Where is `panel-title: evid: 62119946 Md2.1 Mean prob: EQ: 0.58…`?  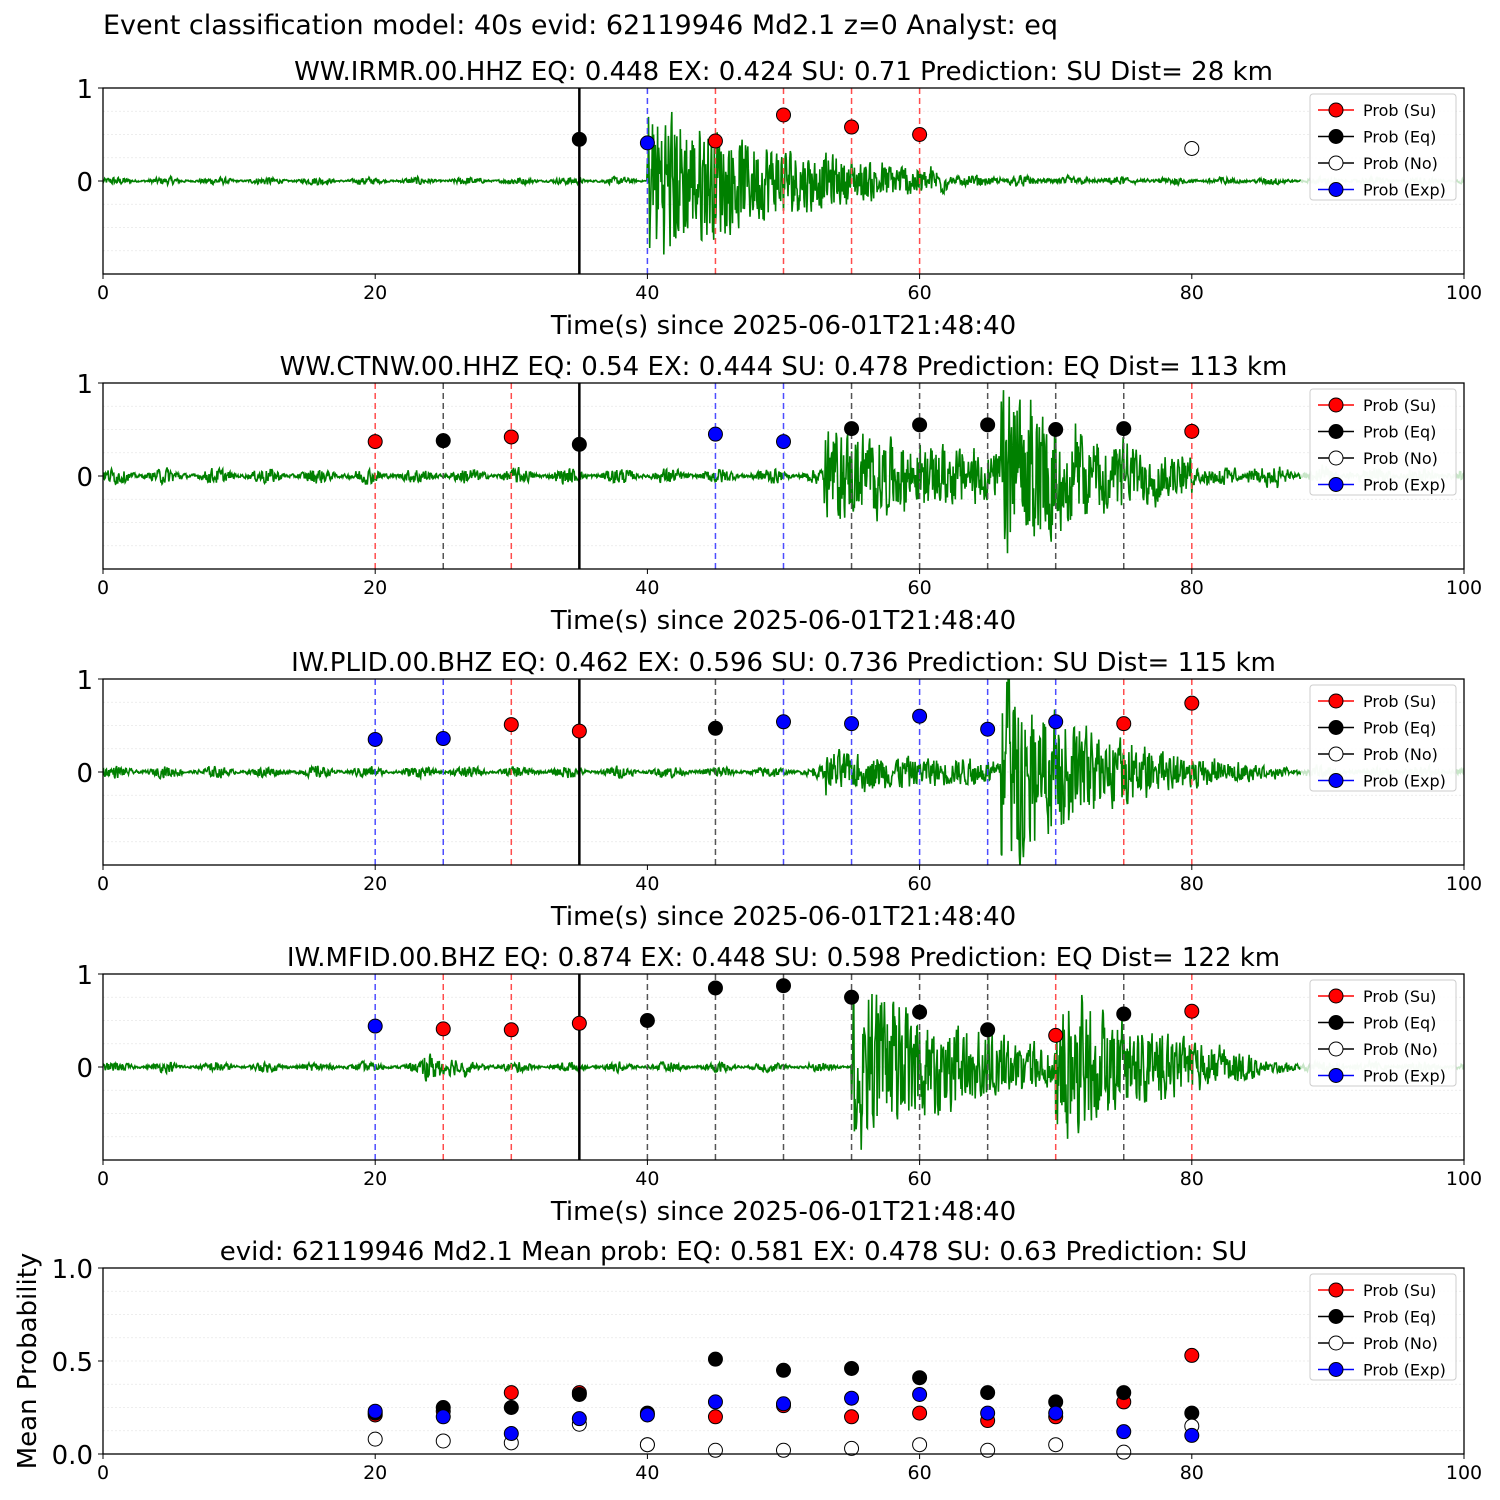
panel-title: evid: 62119946 Md2.1 Mean prob: EQ: 0.58… is located at coordinates (733, 1252).